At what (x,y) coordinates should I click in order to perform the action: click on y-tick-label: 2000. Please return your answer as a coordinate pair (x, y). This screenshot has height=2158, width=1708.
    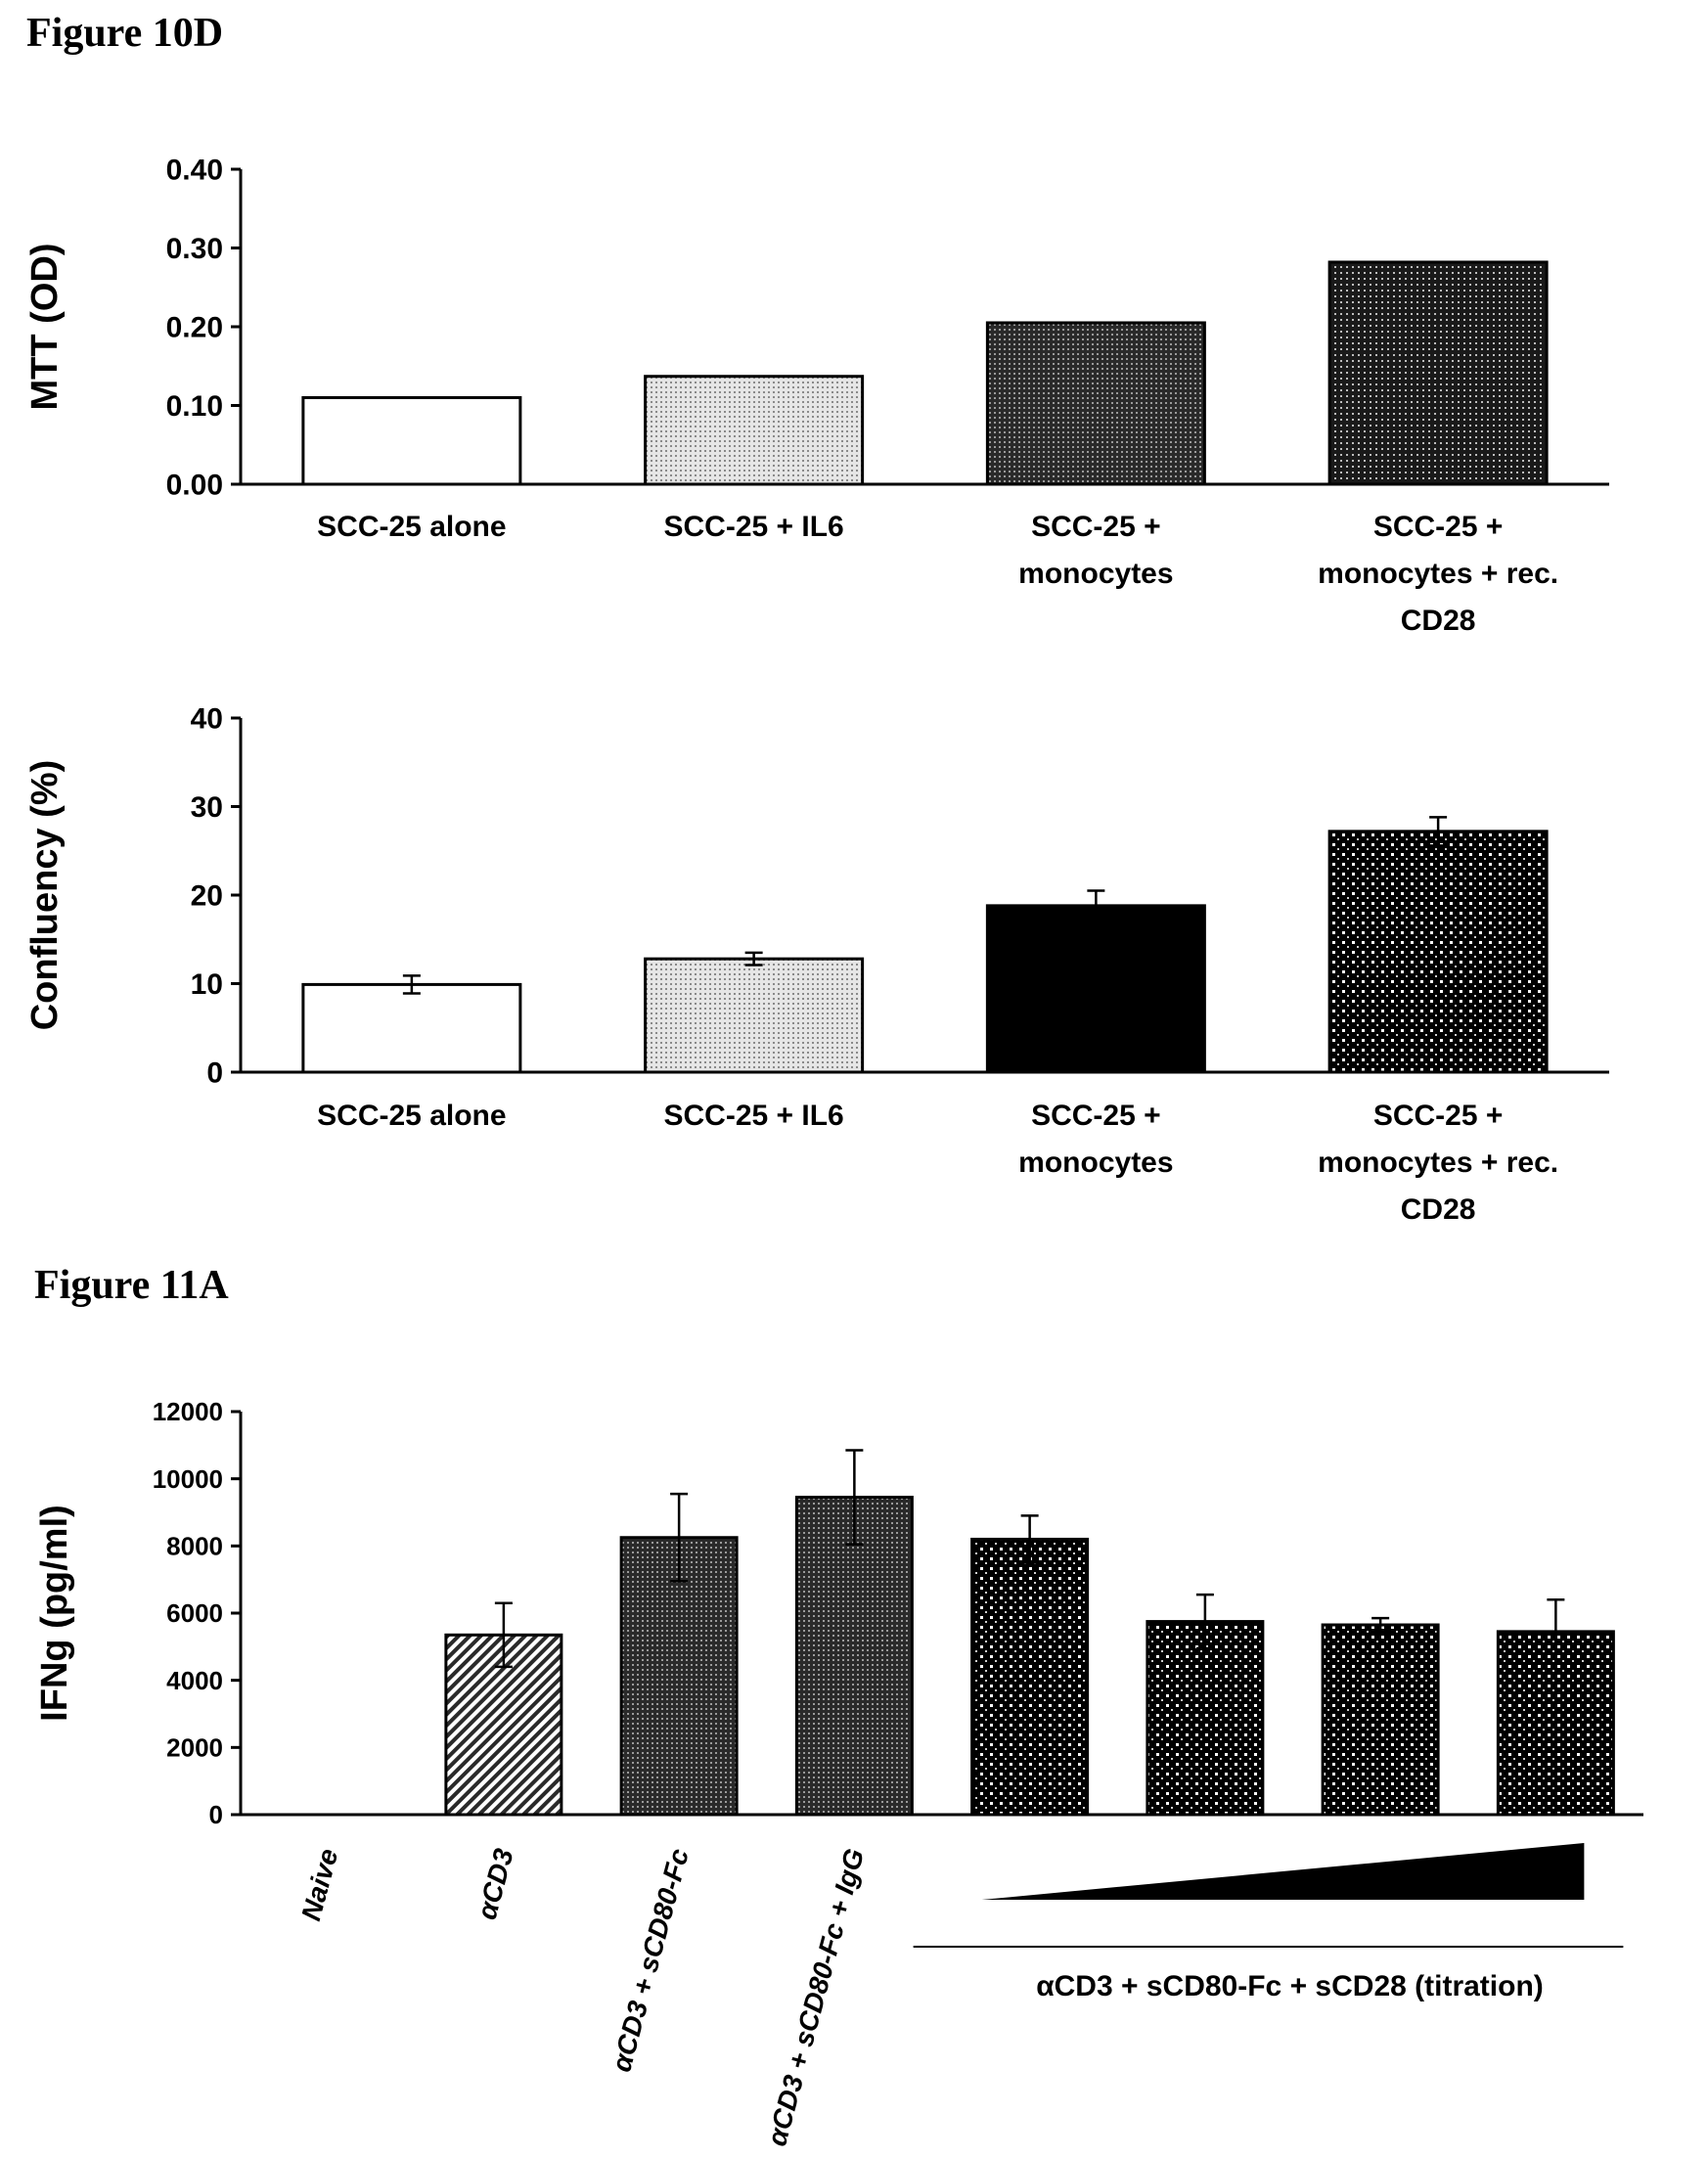
    Looking at the image, I should click on (194, 1747).